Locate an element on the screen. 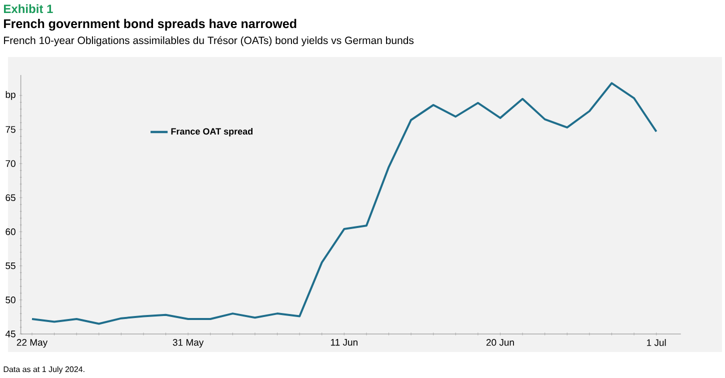 The width and height of the screenshot is (725, 378). x-tick-label: 31 May is located at coordinates (188, 343).